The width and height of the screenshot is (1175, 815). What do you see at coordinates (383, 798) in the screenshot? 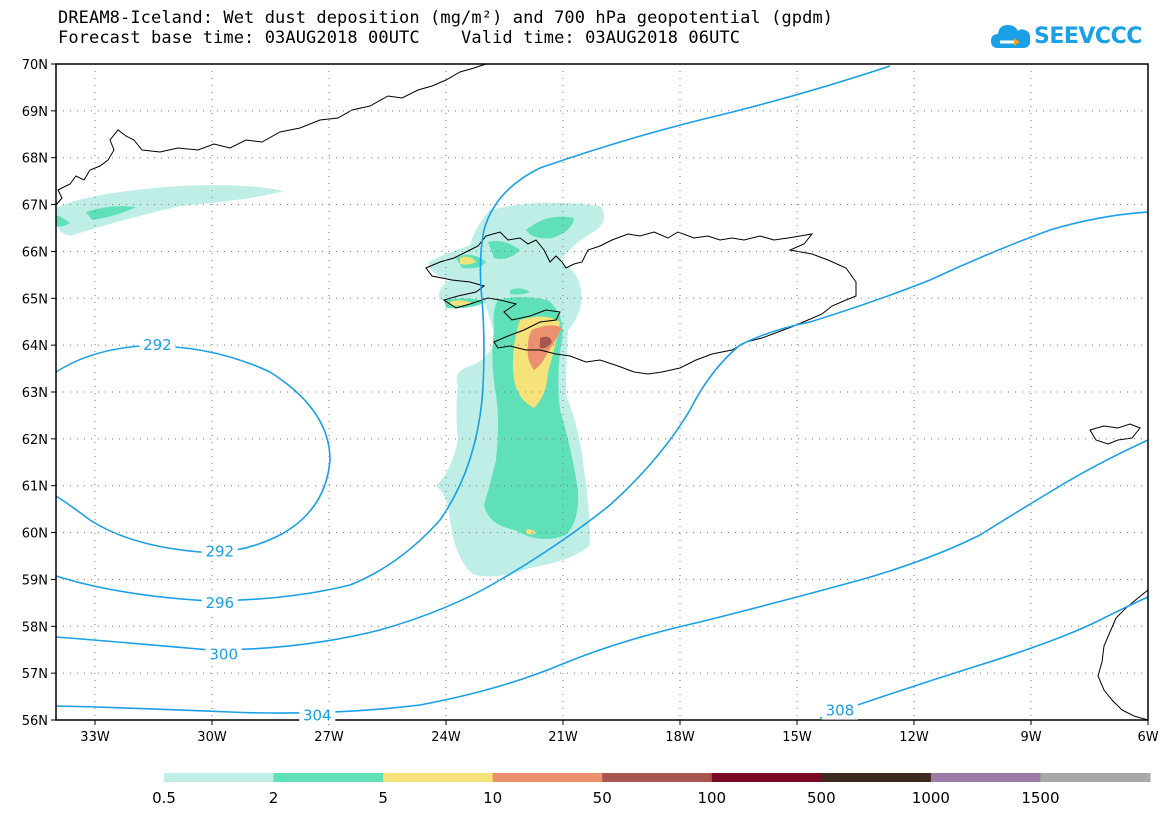
I see `legend-label: 5` at bounding box center [383, 798].